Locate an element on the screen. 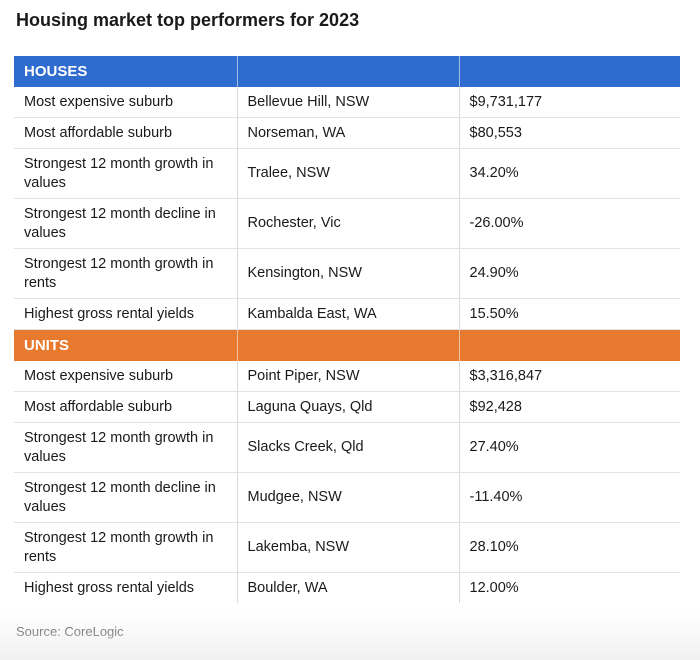 This screenshot has height=660, width=700. value-cell: $92,428 is located at coordinates (569, 407).